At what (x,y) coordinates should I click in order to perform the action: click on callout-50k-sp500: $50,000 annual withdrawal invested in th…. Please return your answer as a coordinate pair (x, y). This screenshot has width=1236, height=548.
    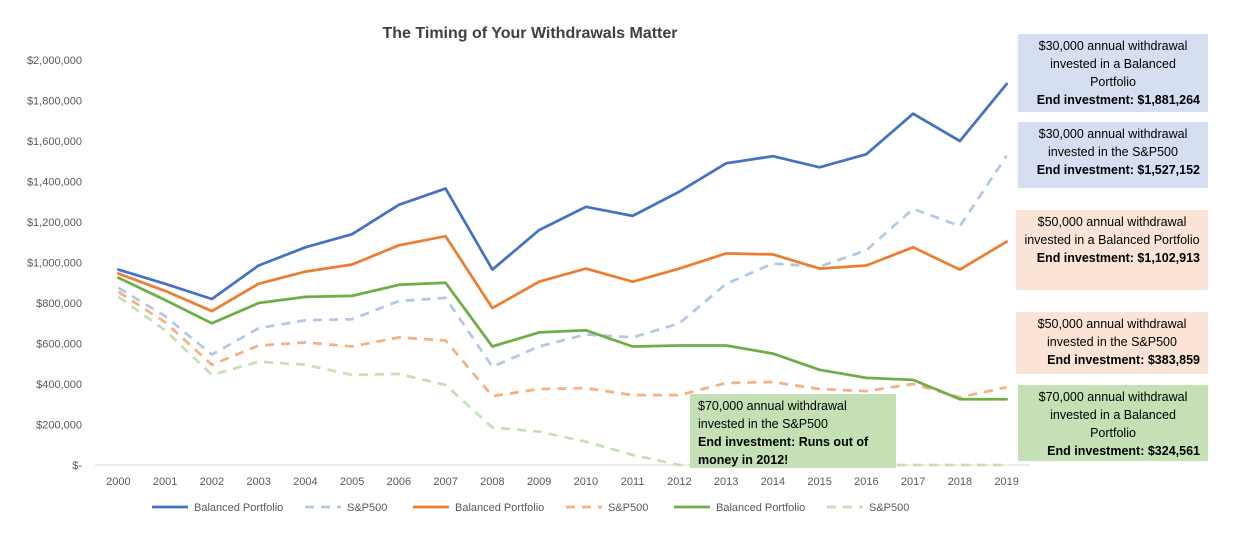
    Looking at the image, I should click on (1112, 343).